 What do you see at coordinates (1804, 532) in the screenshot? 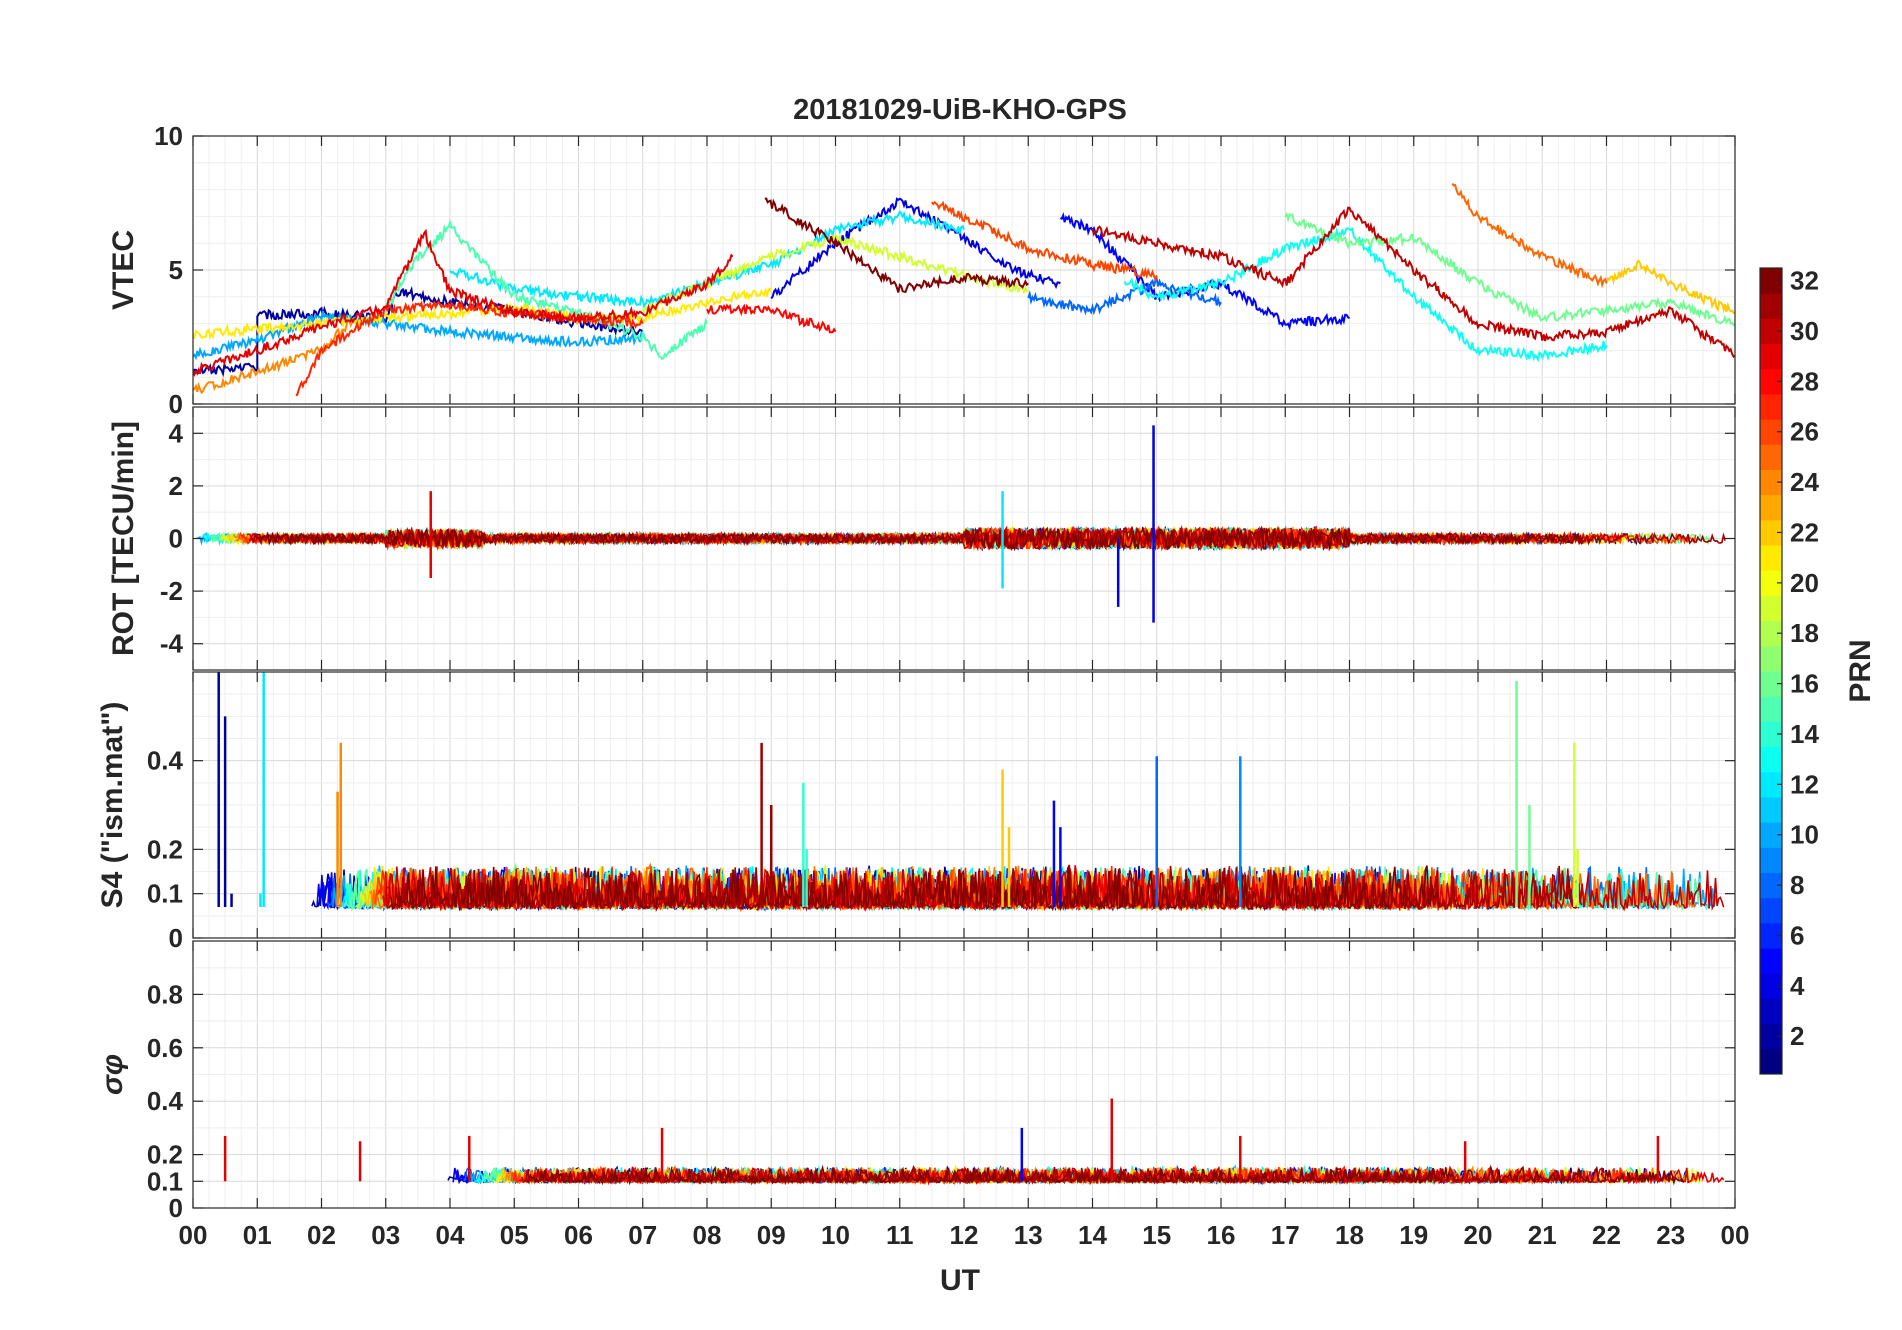
I see `colorbar-tick-label: 22` at bounding box center [1804, 532].